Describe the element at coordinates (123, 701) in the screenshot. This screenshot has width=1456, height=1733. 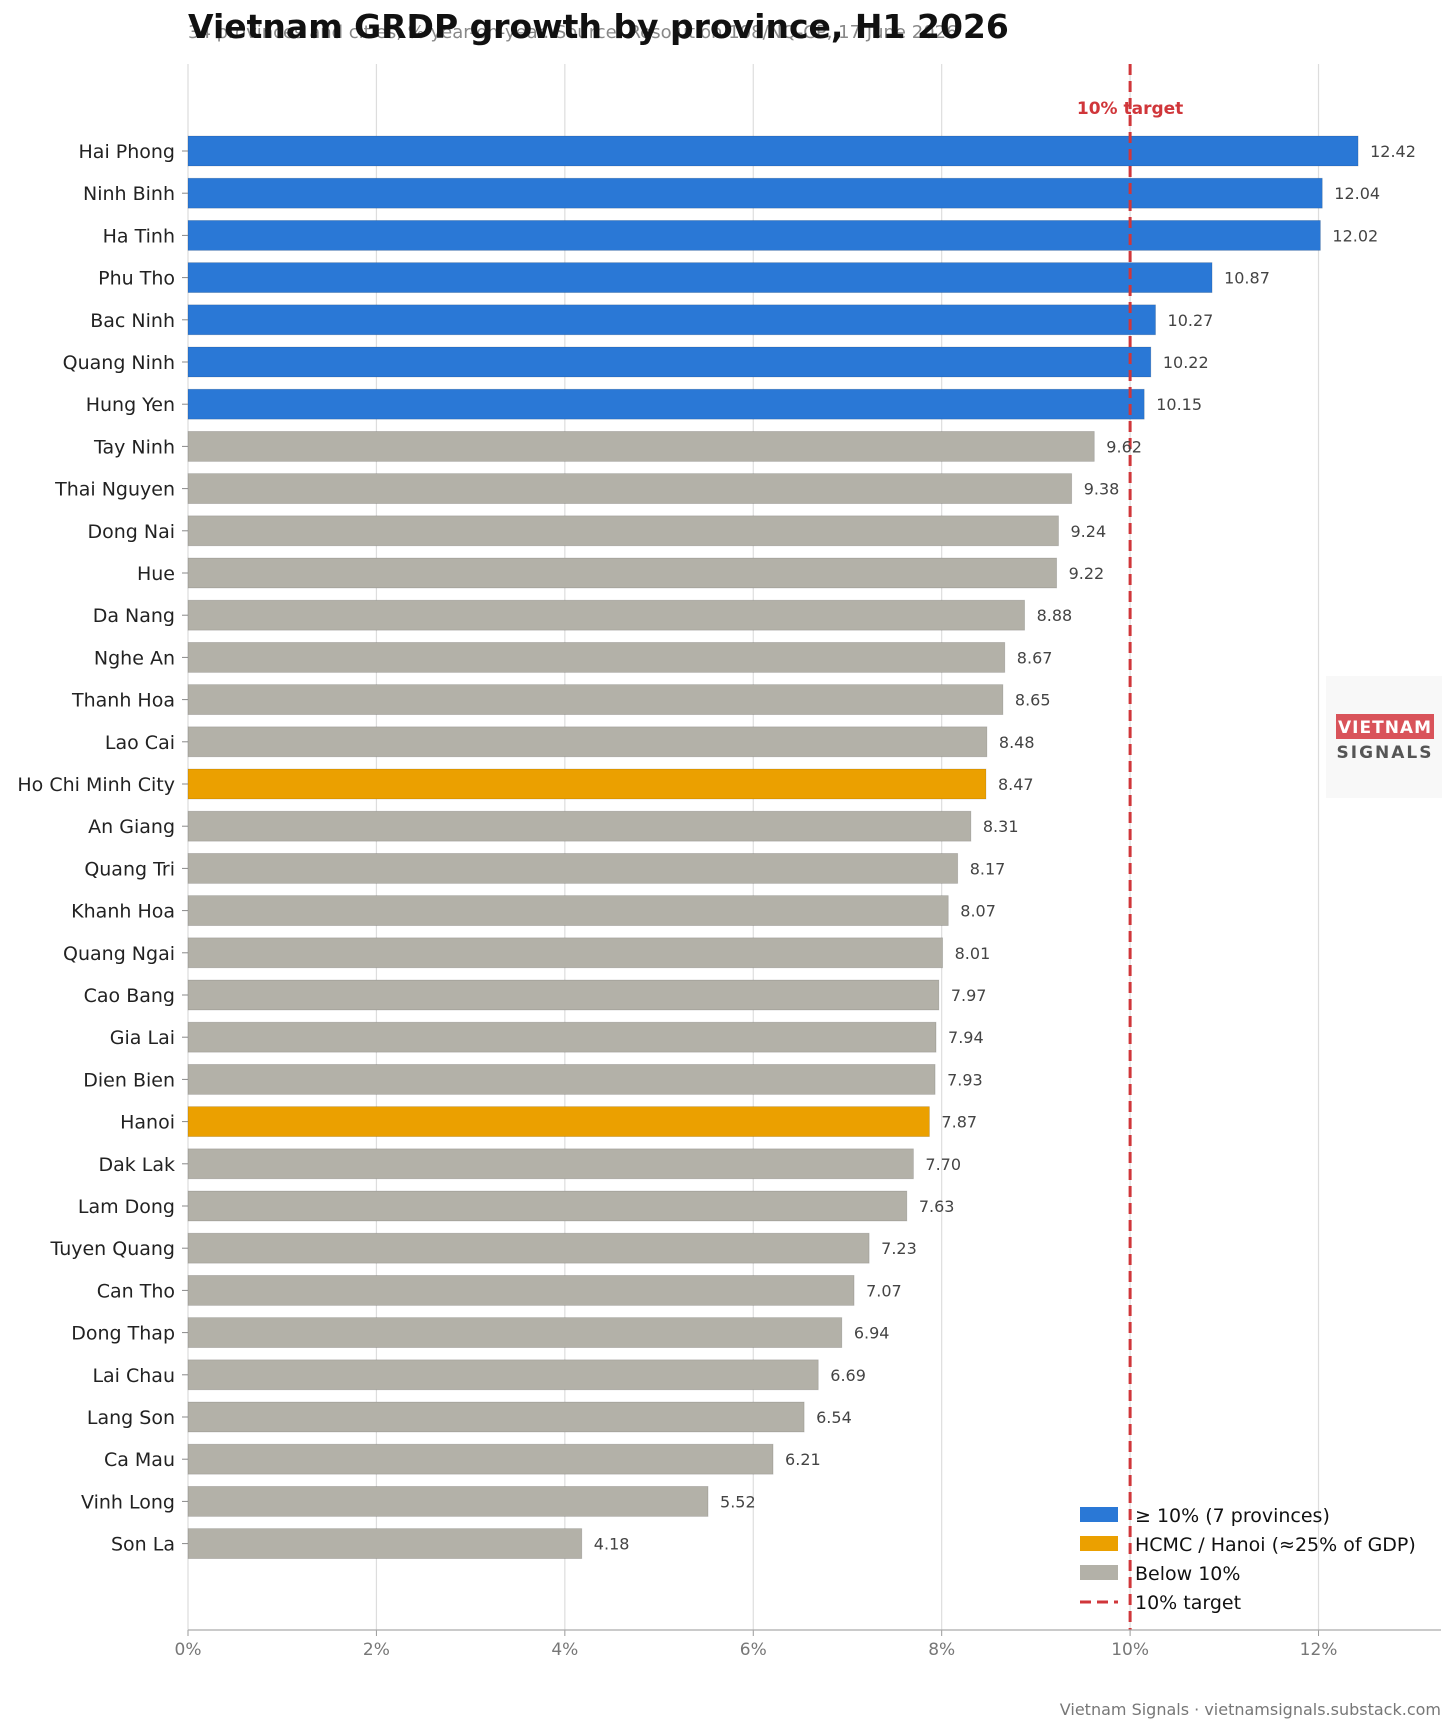
I see `category-label: Thanh Hoa` at that location.